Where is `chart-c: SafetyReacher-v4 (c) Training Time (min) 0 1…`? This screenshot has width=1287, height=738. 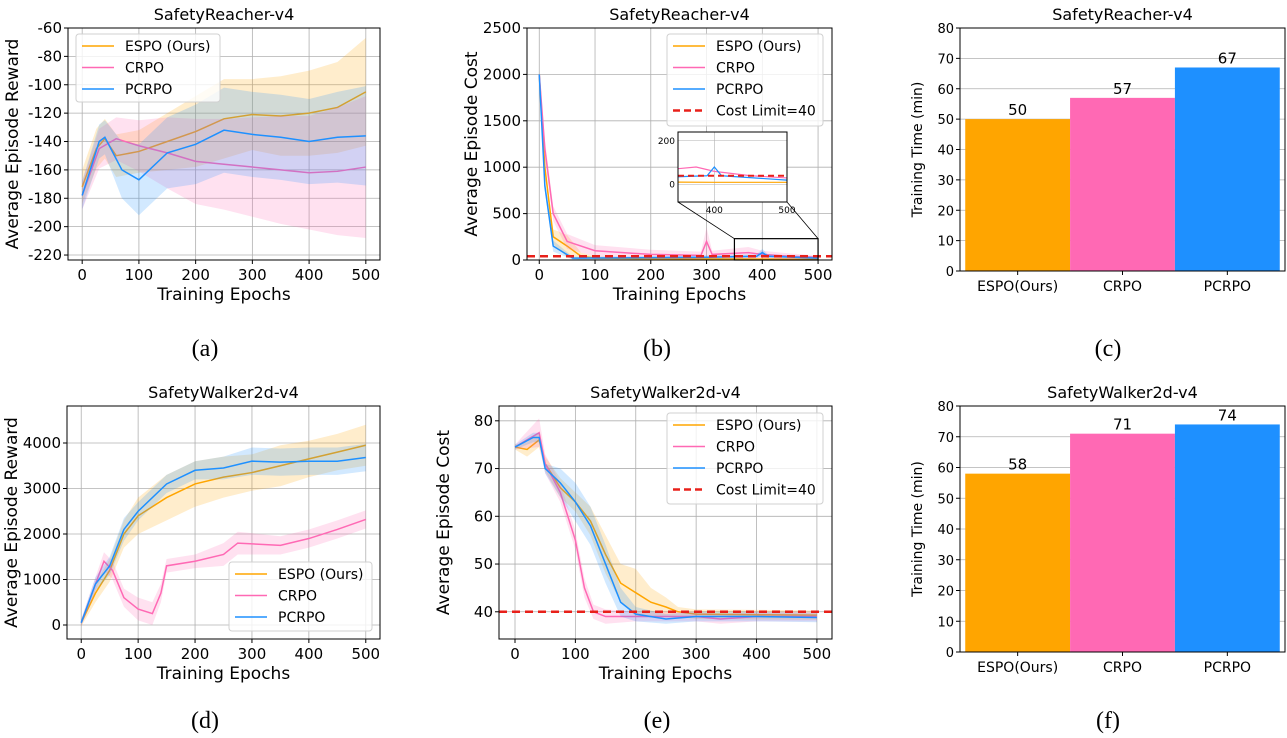 chart-c: SafetyReacher-v4 (c) Training Time (min) 0 1… is located at coordinates (1098, 183).